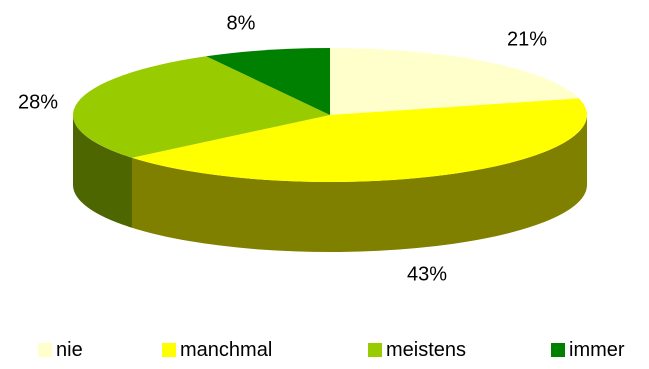 This screenshot has width=649, height=369. What do you see at coordinates (375, 350) in the screenshot?
I see `legend-swatch-meistens` at bounding box center [375, 350].